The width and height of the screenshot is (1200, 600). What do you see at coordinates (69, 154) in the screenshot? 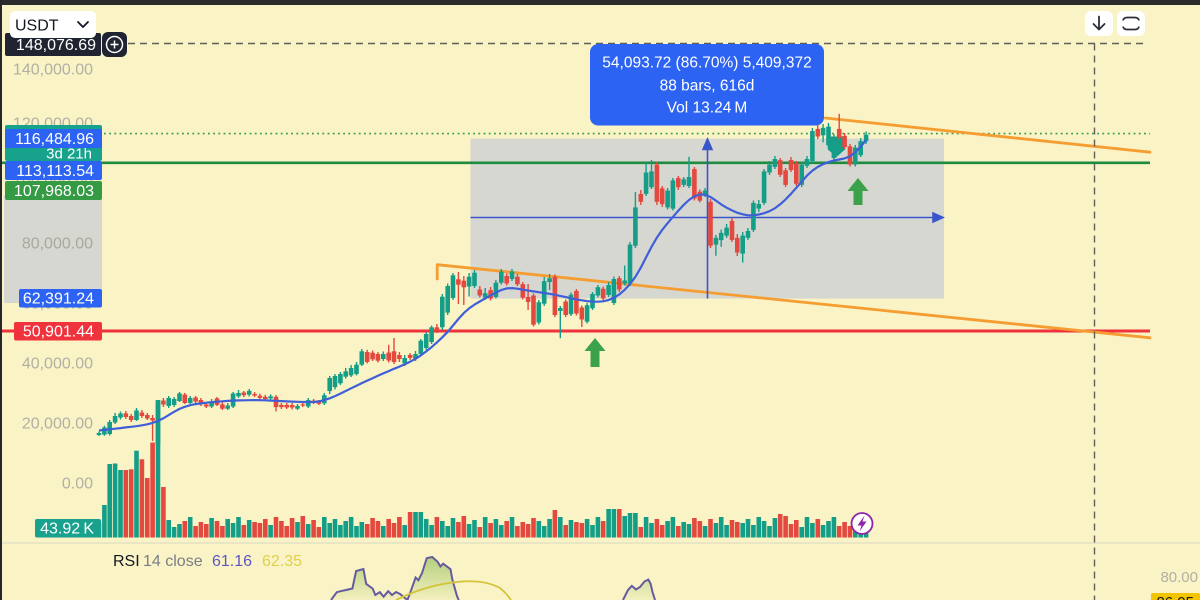
I see `svg-text: 3d 21h` at bounding box center [69, 154].